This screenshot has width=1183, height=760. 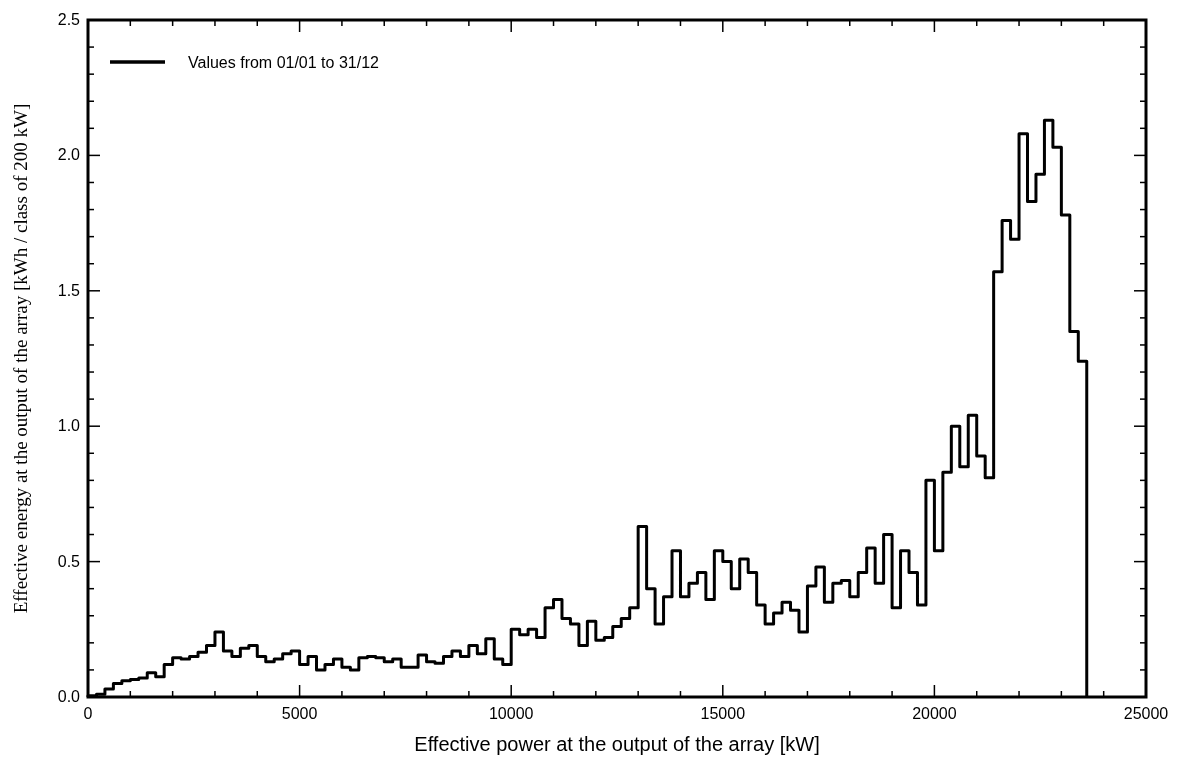 What do you see at coordinates (284, 62) in the screenshot?
I see `legend-label: Values from 01/01 to 31/12` at bounding box center [284, 62].